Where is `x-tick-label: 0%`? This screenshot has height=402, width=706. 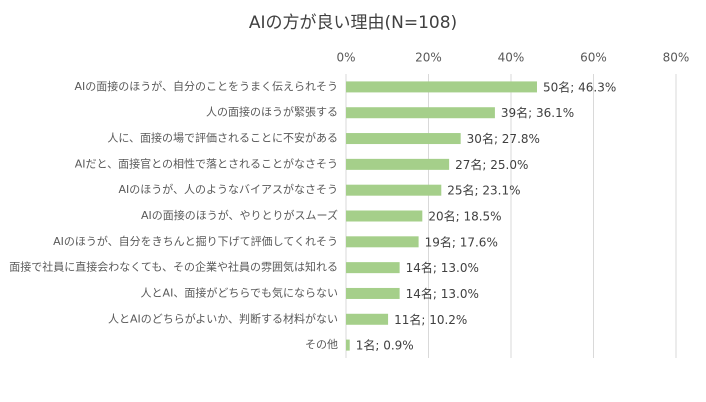
x-tick-label: 0% is located at coordinates (345, 58).